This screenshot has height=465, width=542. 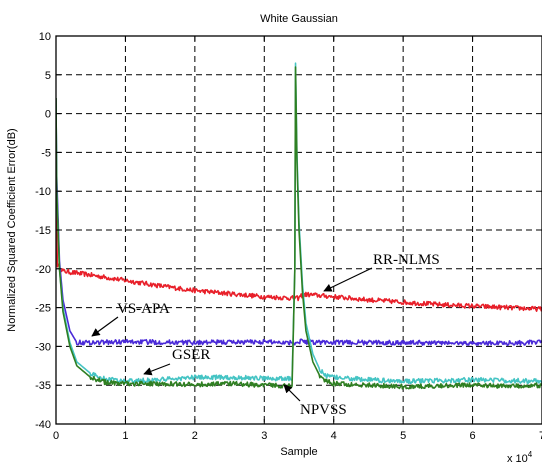 What do you see at coordinates (43, 309) in the screenshot?
I see `y-tick-label: -25` at bounding box center [43, 309].